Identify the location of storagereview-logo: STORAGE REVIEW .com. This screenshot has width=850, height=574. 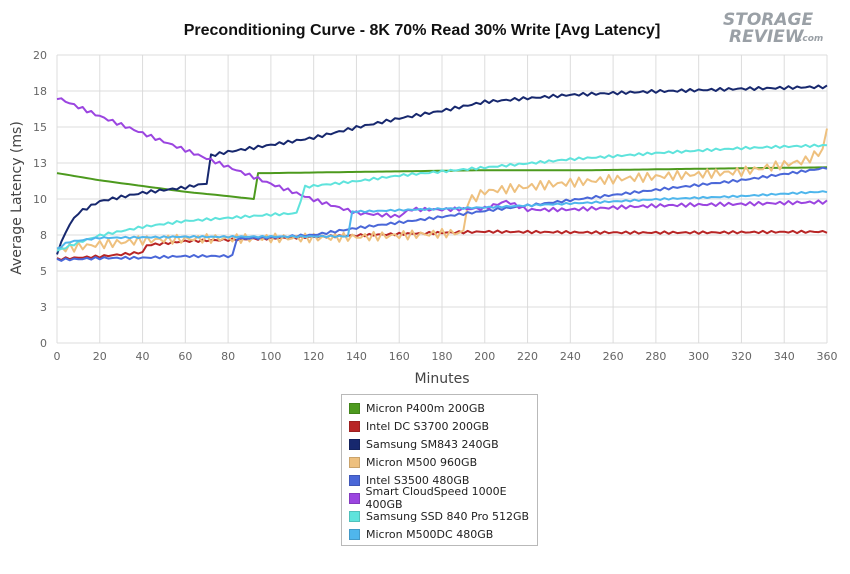
(773, 28).